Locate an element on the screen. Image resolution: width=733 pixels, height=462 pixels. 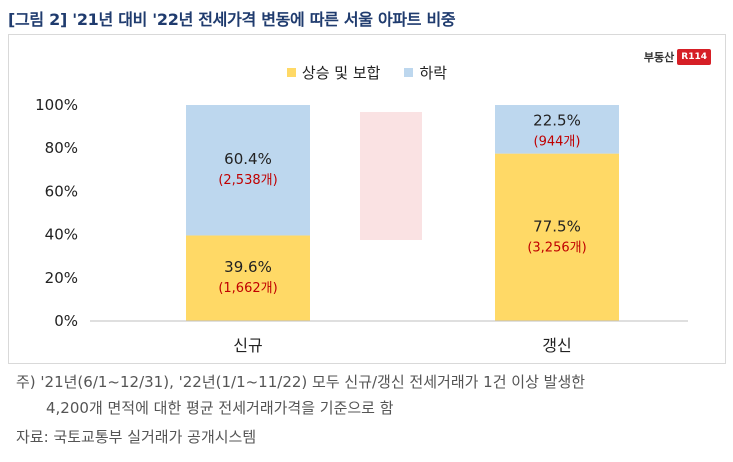
data-label-count: (3,256개) is located at coordinates (556, 247).